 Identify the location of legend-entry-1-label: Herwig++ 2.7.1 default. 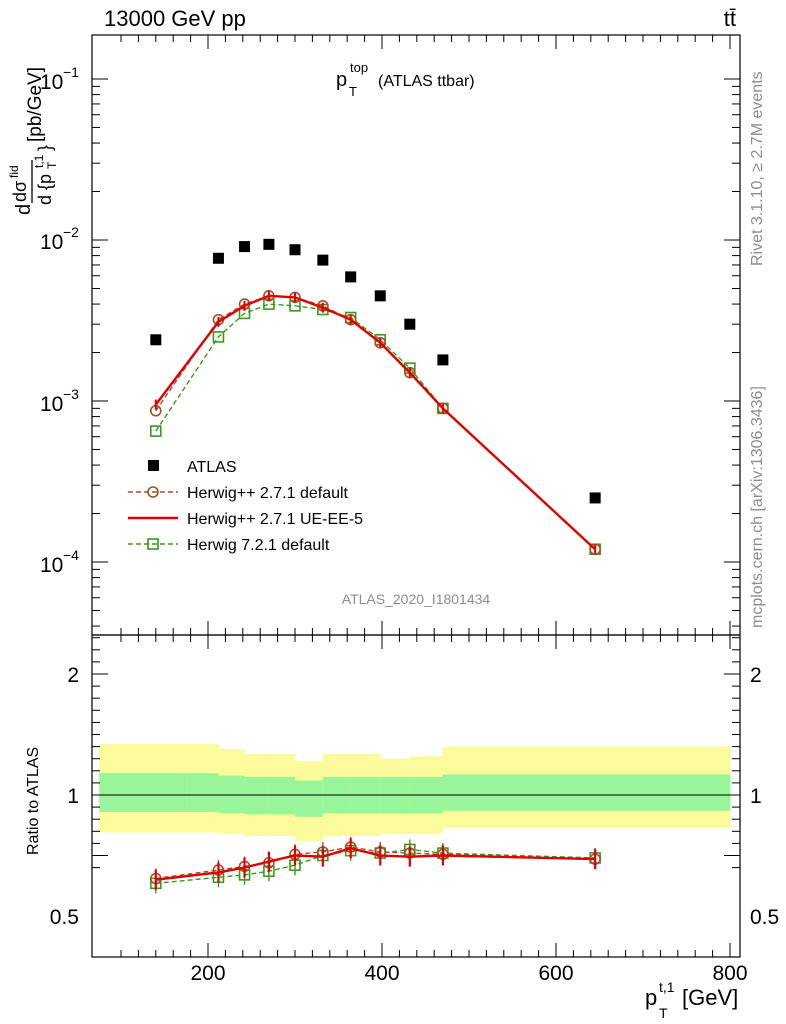
(268, 493).